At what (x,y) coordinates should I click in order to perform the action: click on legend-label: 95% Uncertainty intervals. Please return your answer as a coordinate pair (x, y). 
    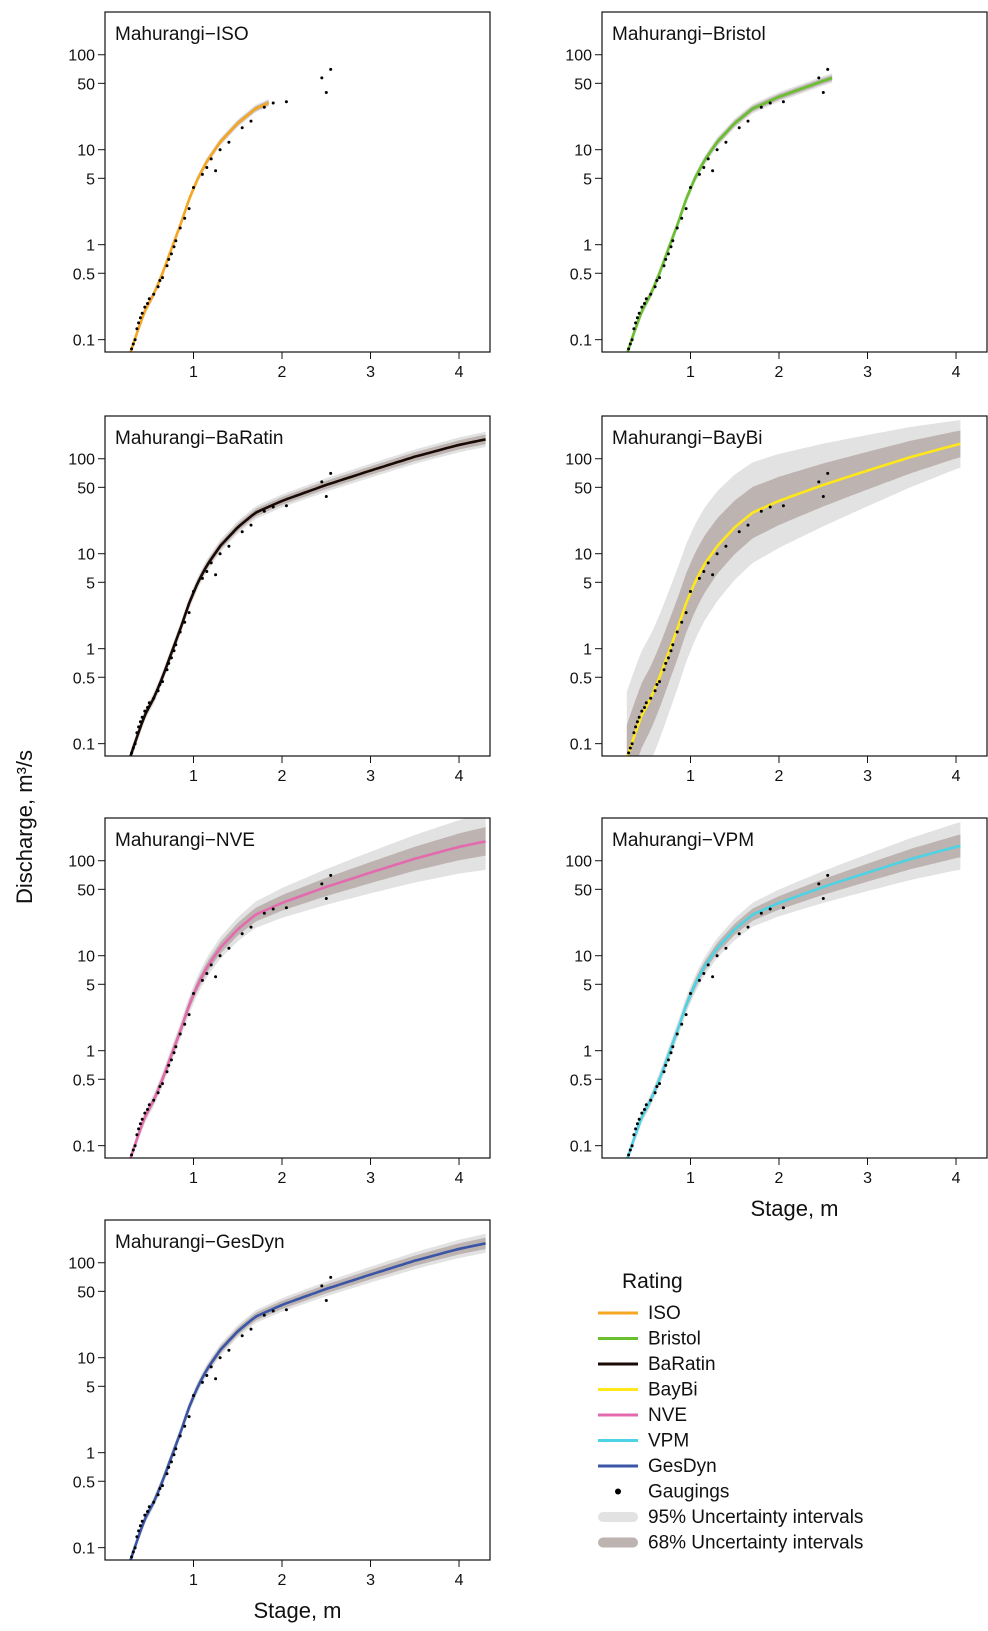
    Looking at the image, I should click on (755, 1517).